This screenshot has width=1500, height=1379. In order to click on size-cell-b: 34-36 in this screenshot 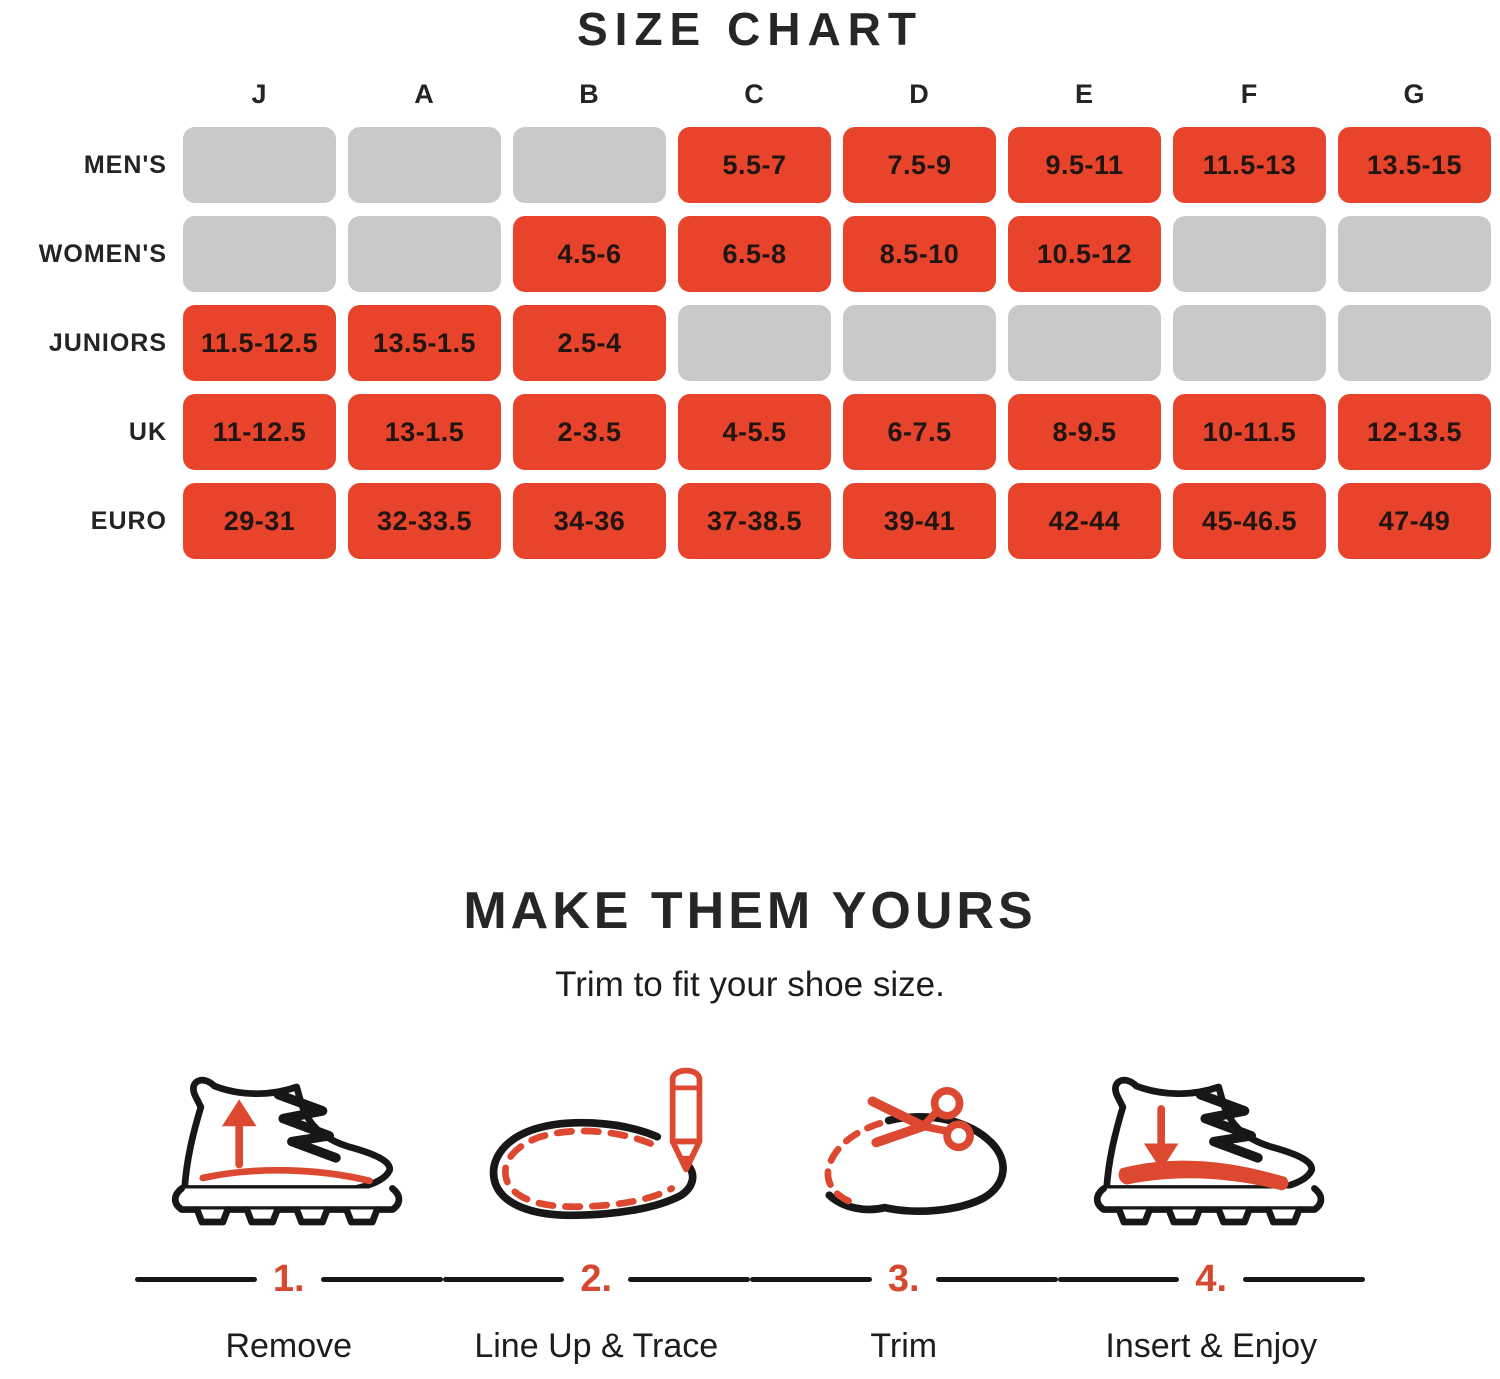, I will do `click(589, 521)`.